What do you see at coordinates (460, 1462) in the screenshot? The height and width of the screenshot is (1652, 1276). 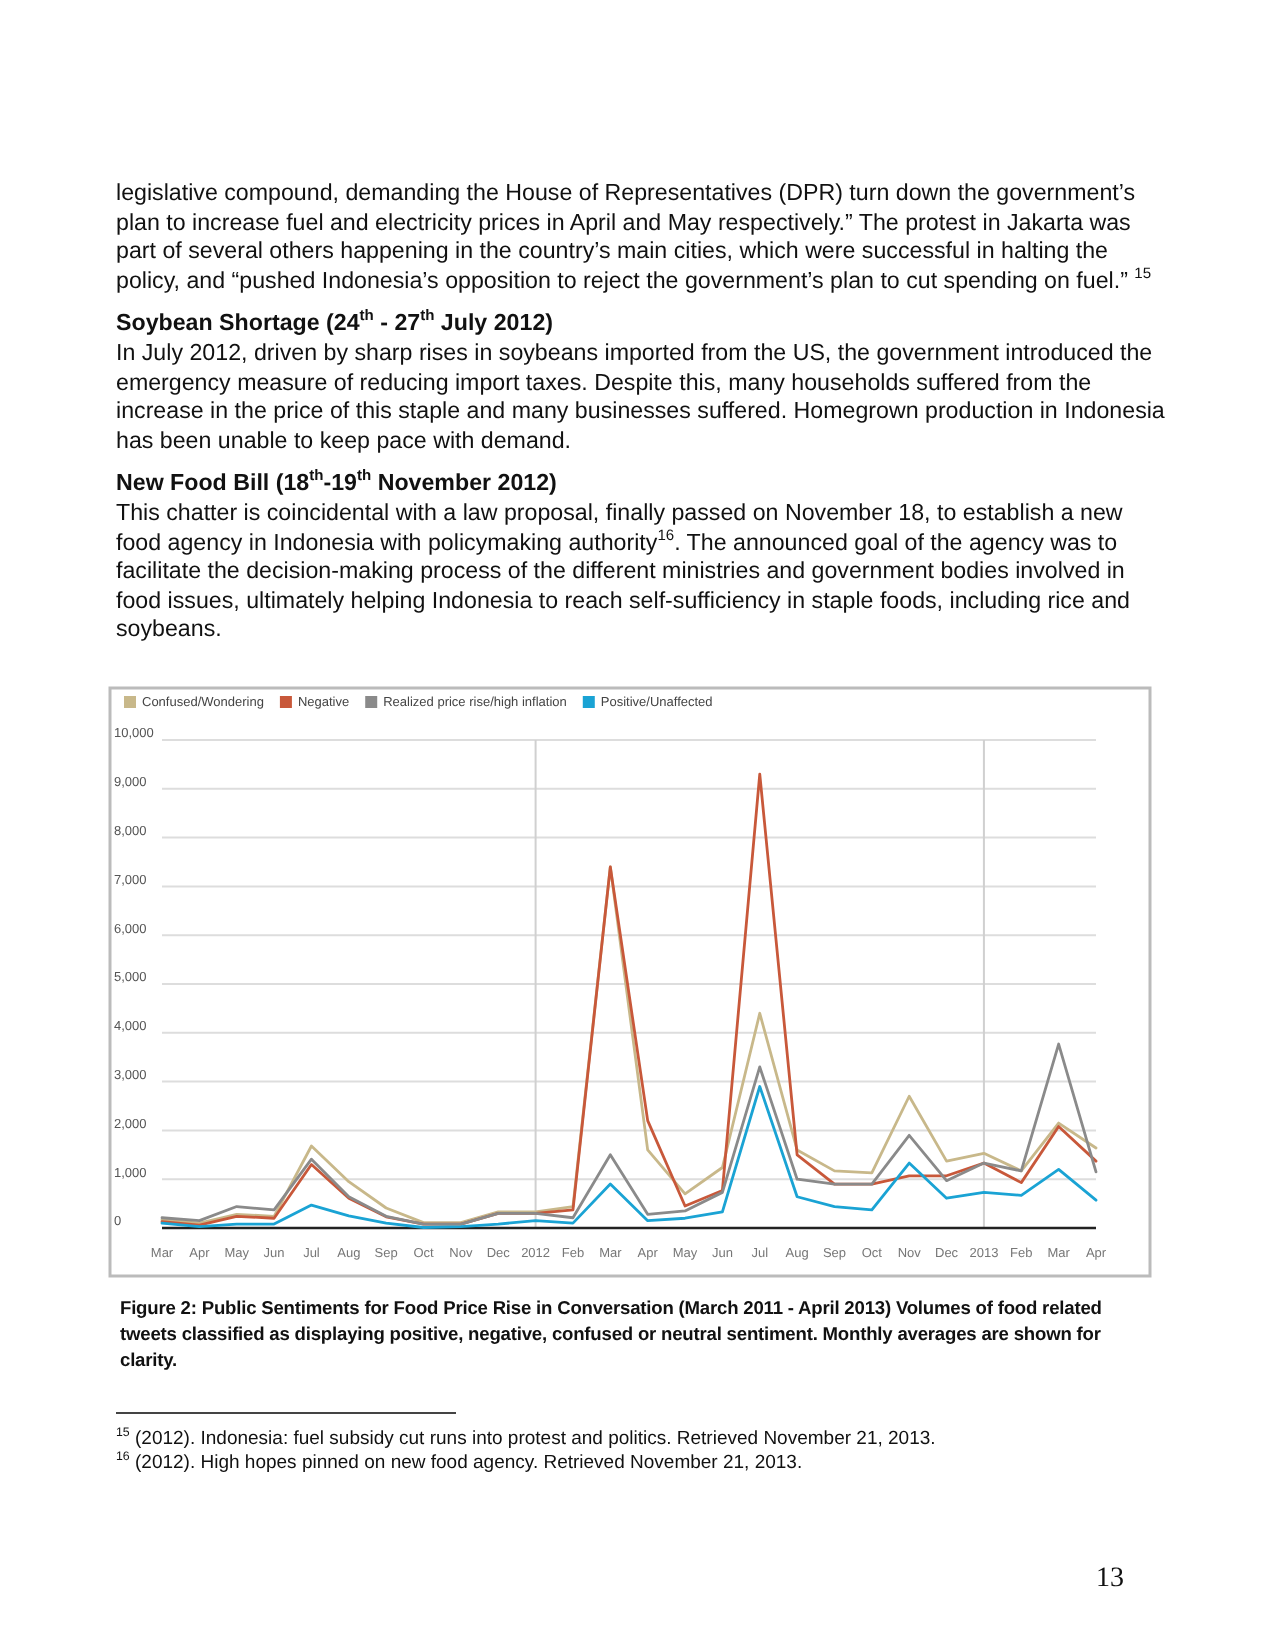 I see `text: $^{16}$ (2012). High hopes pinned on new food agency. Retrieved November 21, 2013.` at bounding box center [460, 1462].